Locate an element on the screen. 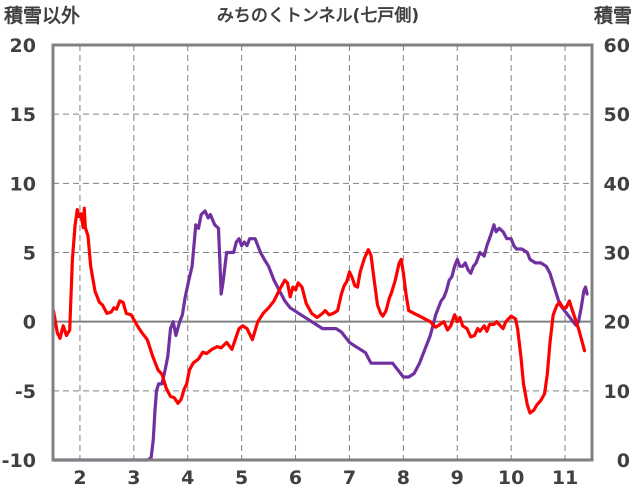 The height and width of the screenshot is (501, 636). x-tick-label: 6 is located at coordinates (295, 478).